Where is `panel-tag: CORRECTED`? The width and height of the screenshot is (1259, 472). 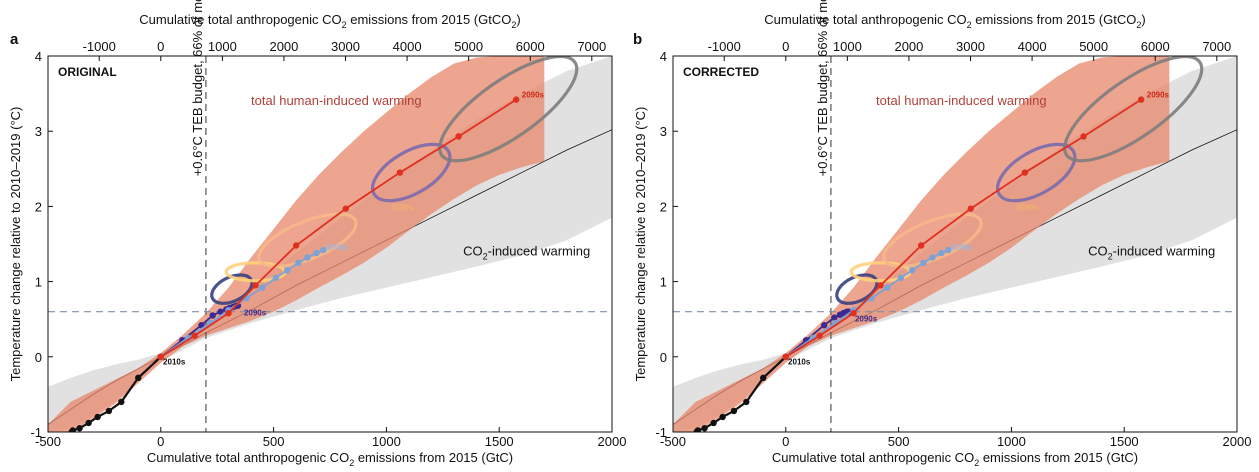 panel-tag: CORRECTED is located at coordinates (721, 72).